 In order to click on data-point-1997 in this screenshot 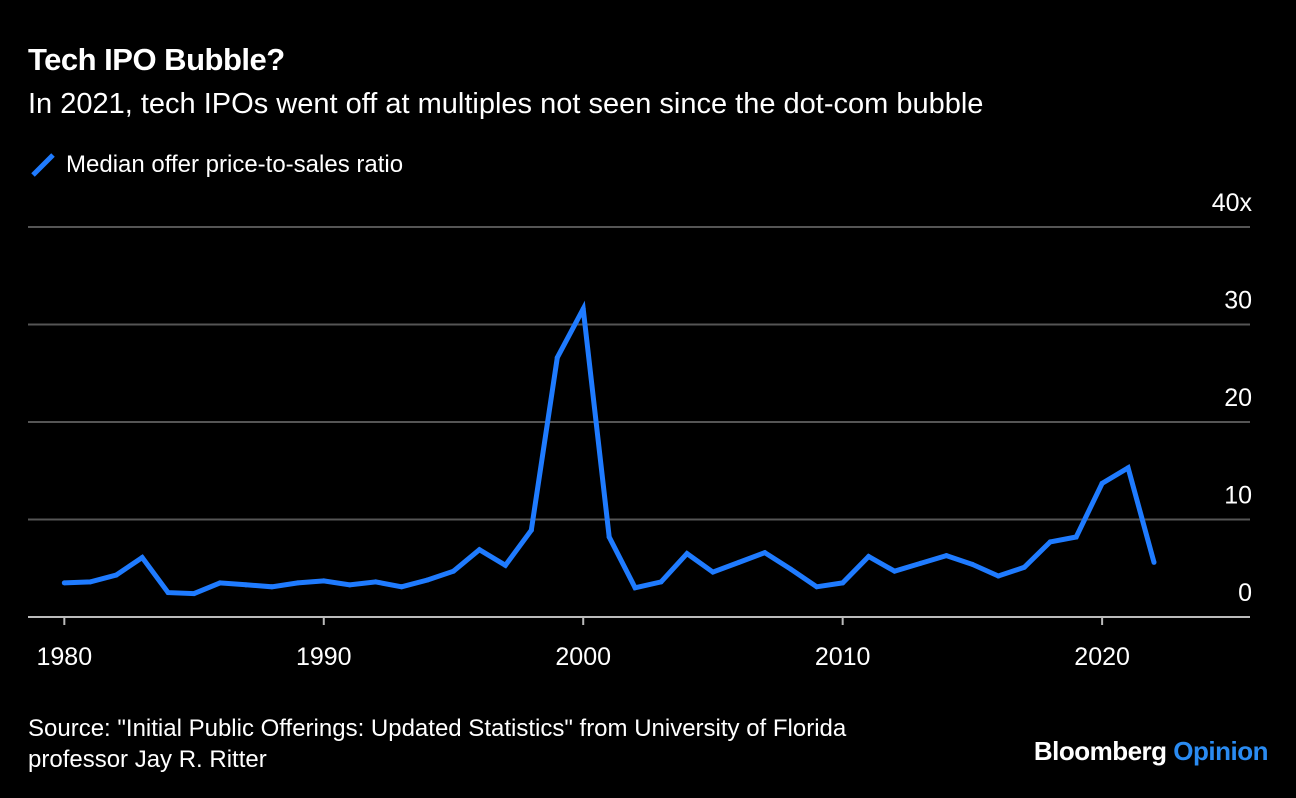, I will do `click(505, 565)`.